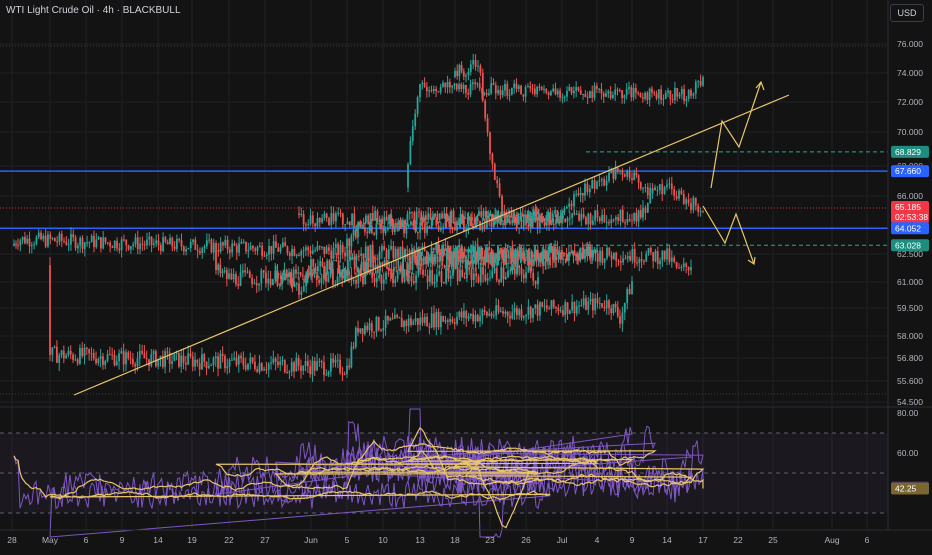 This screenshot has width=932, height=555. What do you see at coordinates (751, 261) in the screenshot?
I see `bearish-arrowhead` at bounding box center [751, 261].